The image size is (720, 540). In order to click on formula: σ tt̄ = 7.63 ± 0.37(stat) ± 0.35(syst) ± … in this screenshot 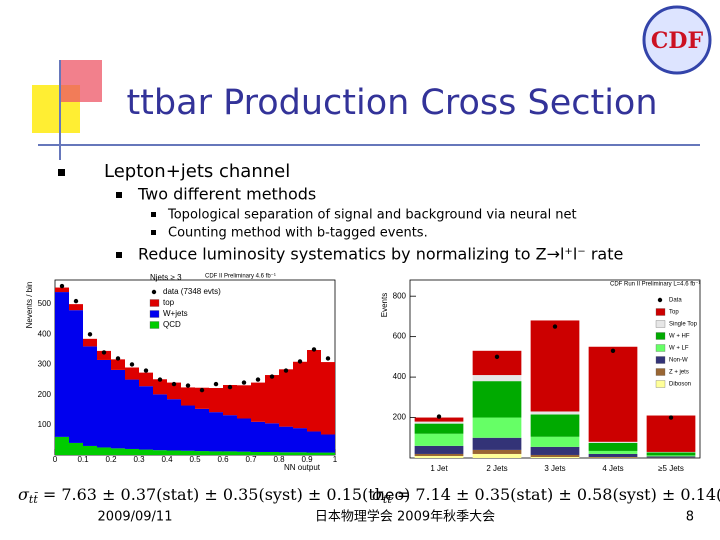, I will do `click(214, 496)`.